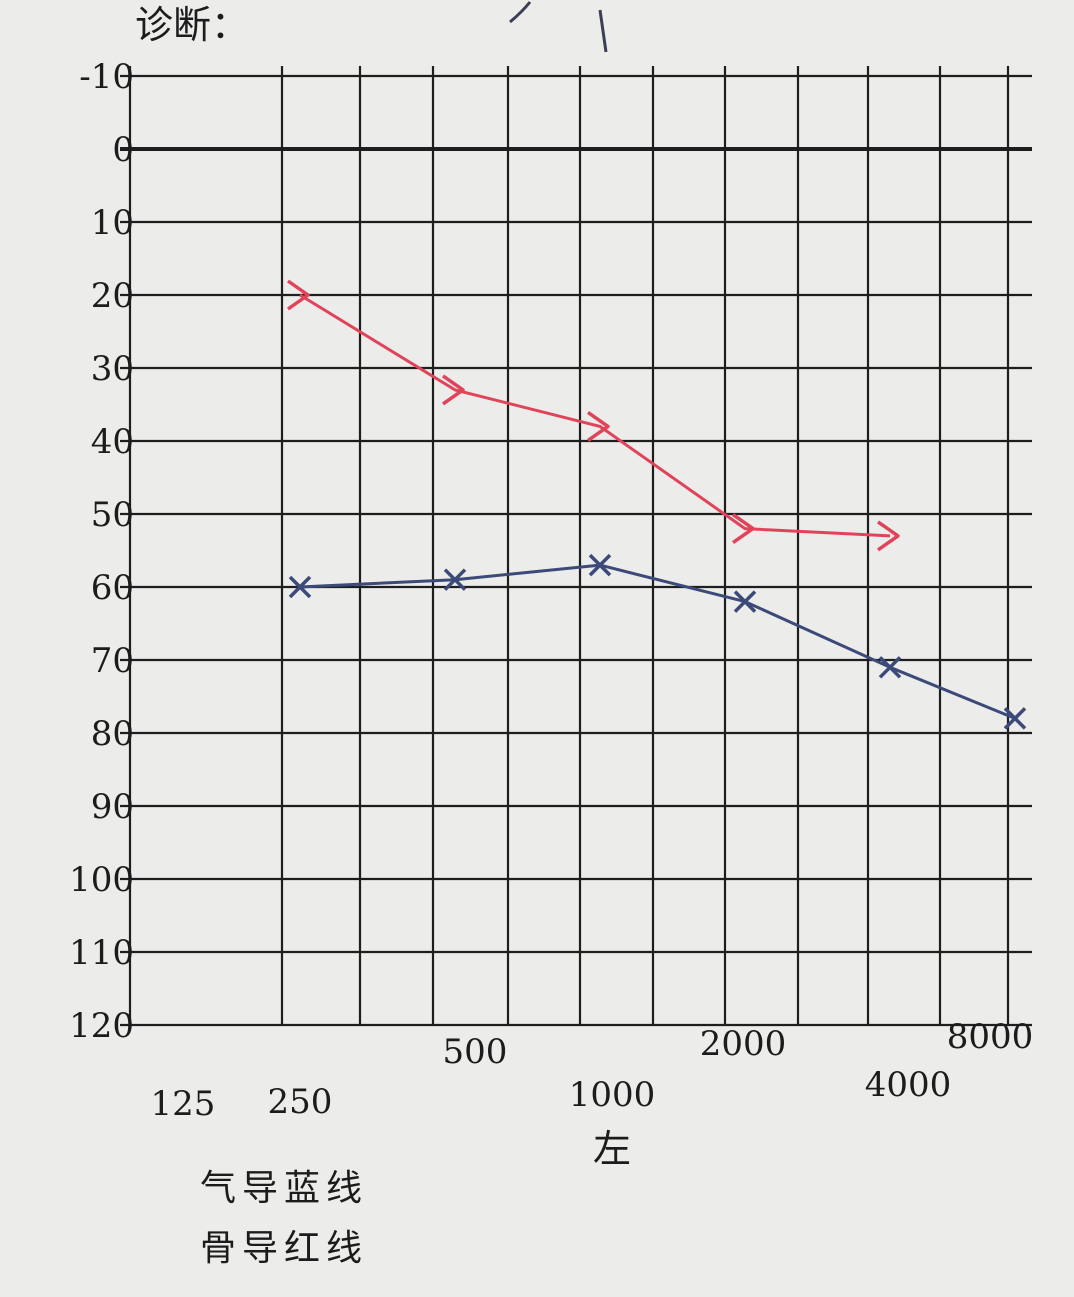 The image size is (1074, 1297). I want to click on x-tick-label: 1000, so click(612, 1095).